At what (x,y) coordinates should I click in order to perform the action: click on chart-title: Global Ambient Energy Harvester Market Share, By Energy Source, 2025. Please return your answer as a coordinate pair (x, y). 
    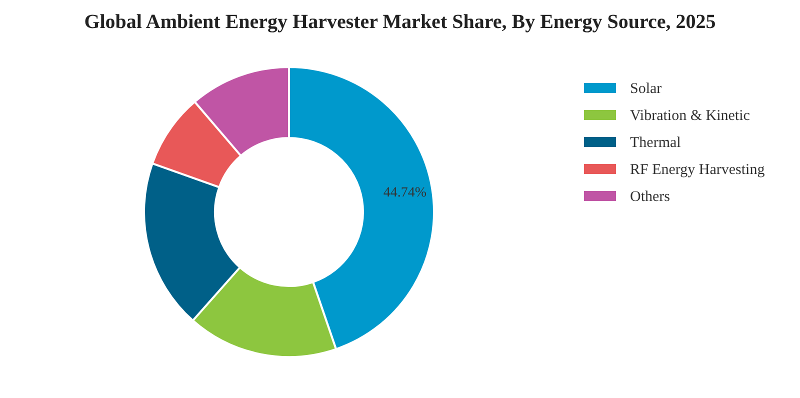
    Looking at the image, I should click on (400, 22).